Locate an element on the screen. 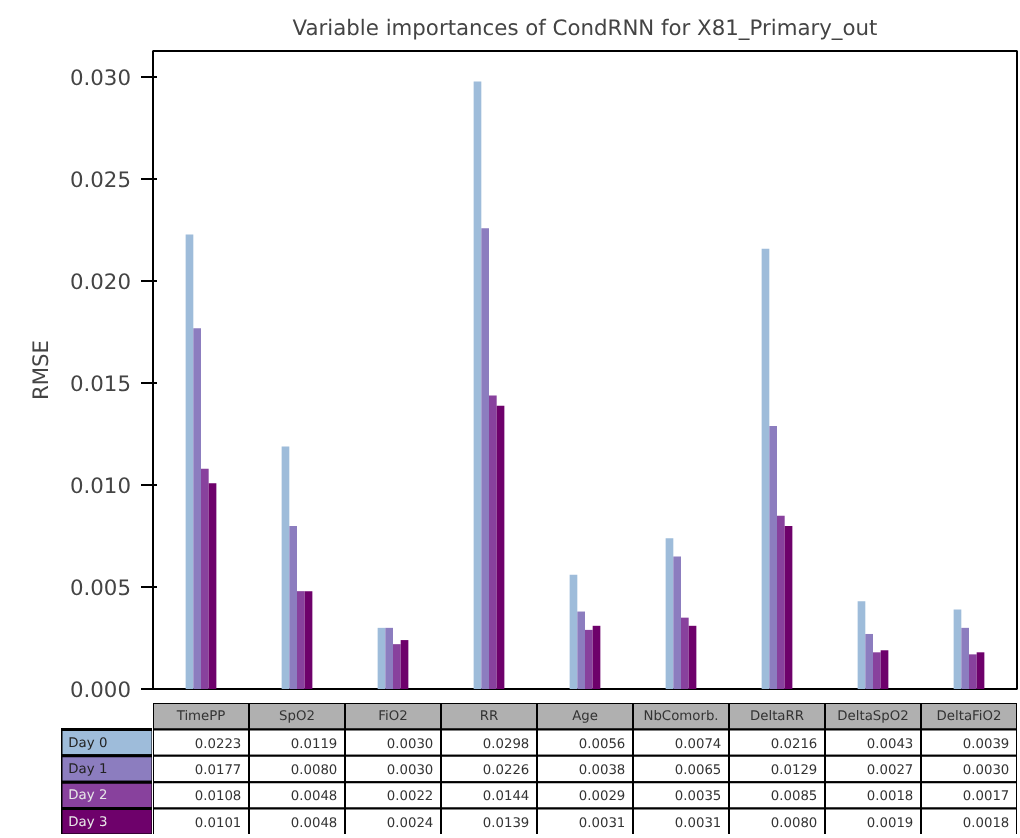 The width and height of the screenshot is (1020, 838). y-tick-label: 0.000 is located at coordinates (100, 690).